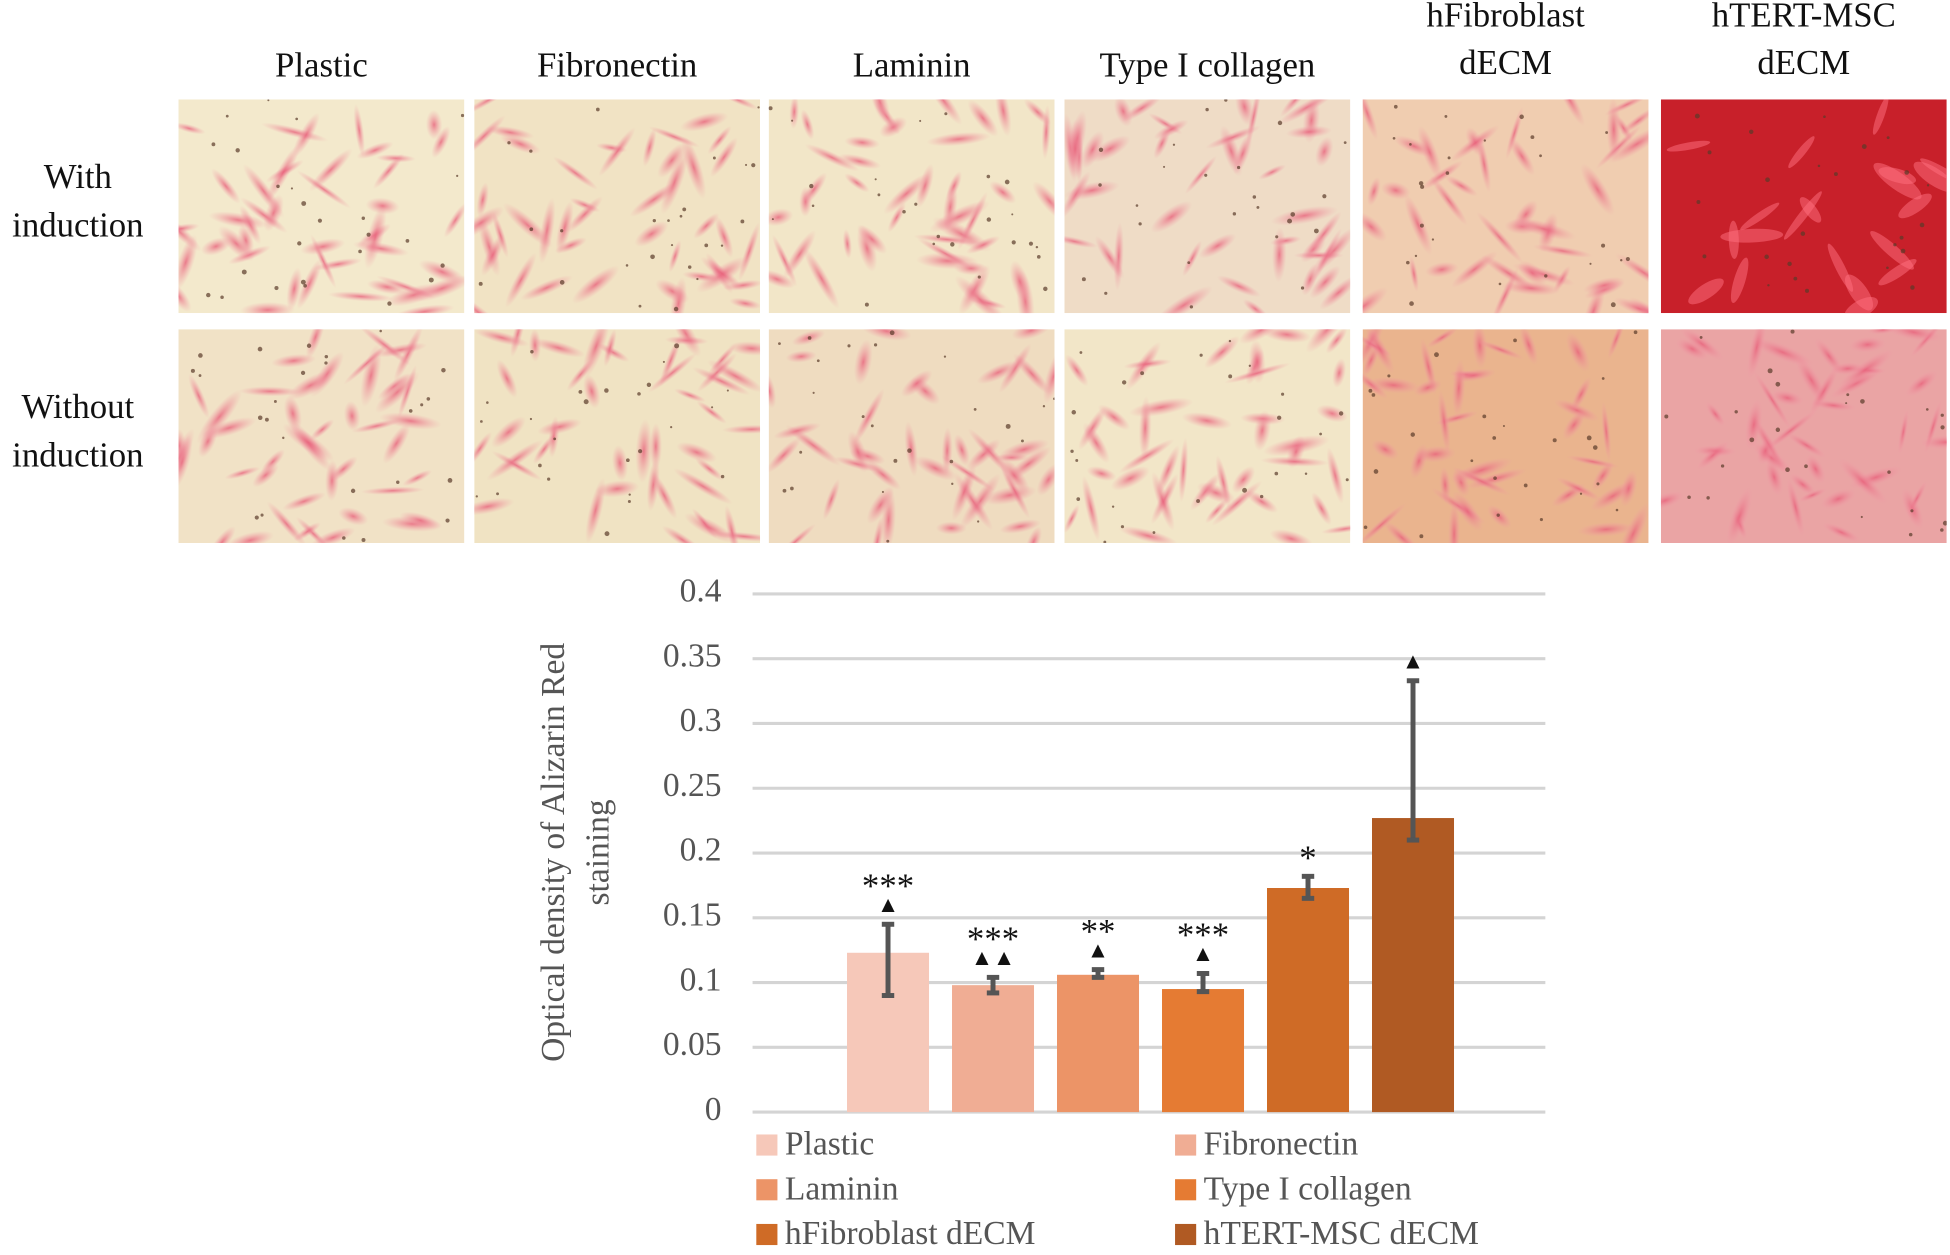  What do you see at coordinates (910, 1233) in the screenshot?
I see `legend-label: hFibroblast dECM` at bounding box center [910, 1233].